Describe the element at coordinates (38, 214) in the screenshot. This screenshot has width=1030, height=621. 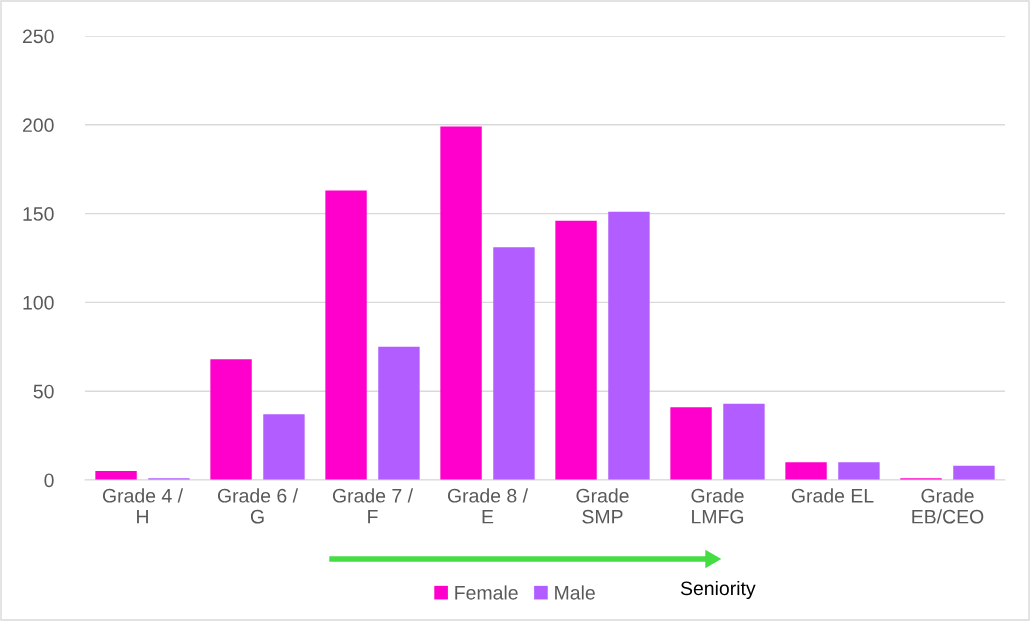
I see `y-tick-label: 150` at that location.